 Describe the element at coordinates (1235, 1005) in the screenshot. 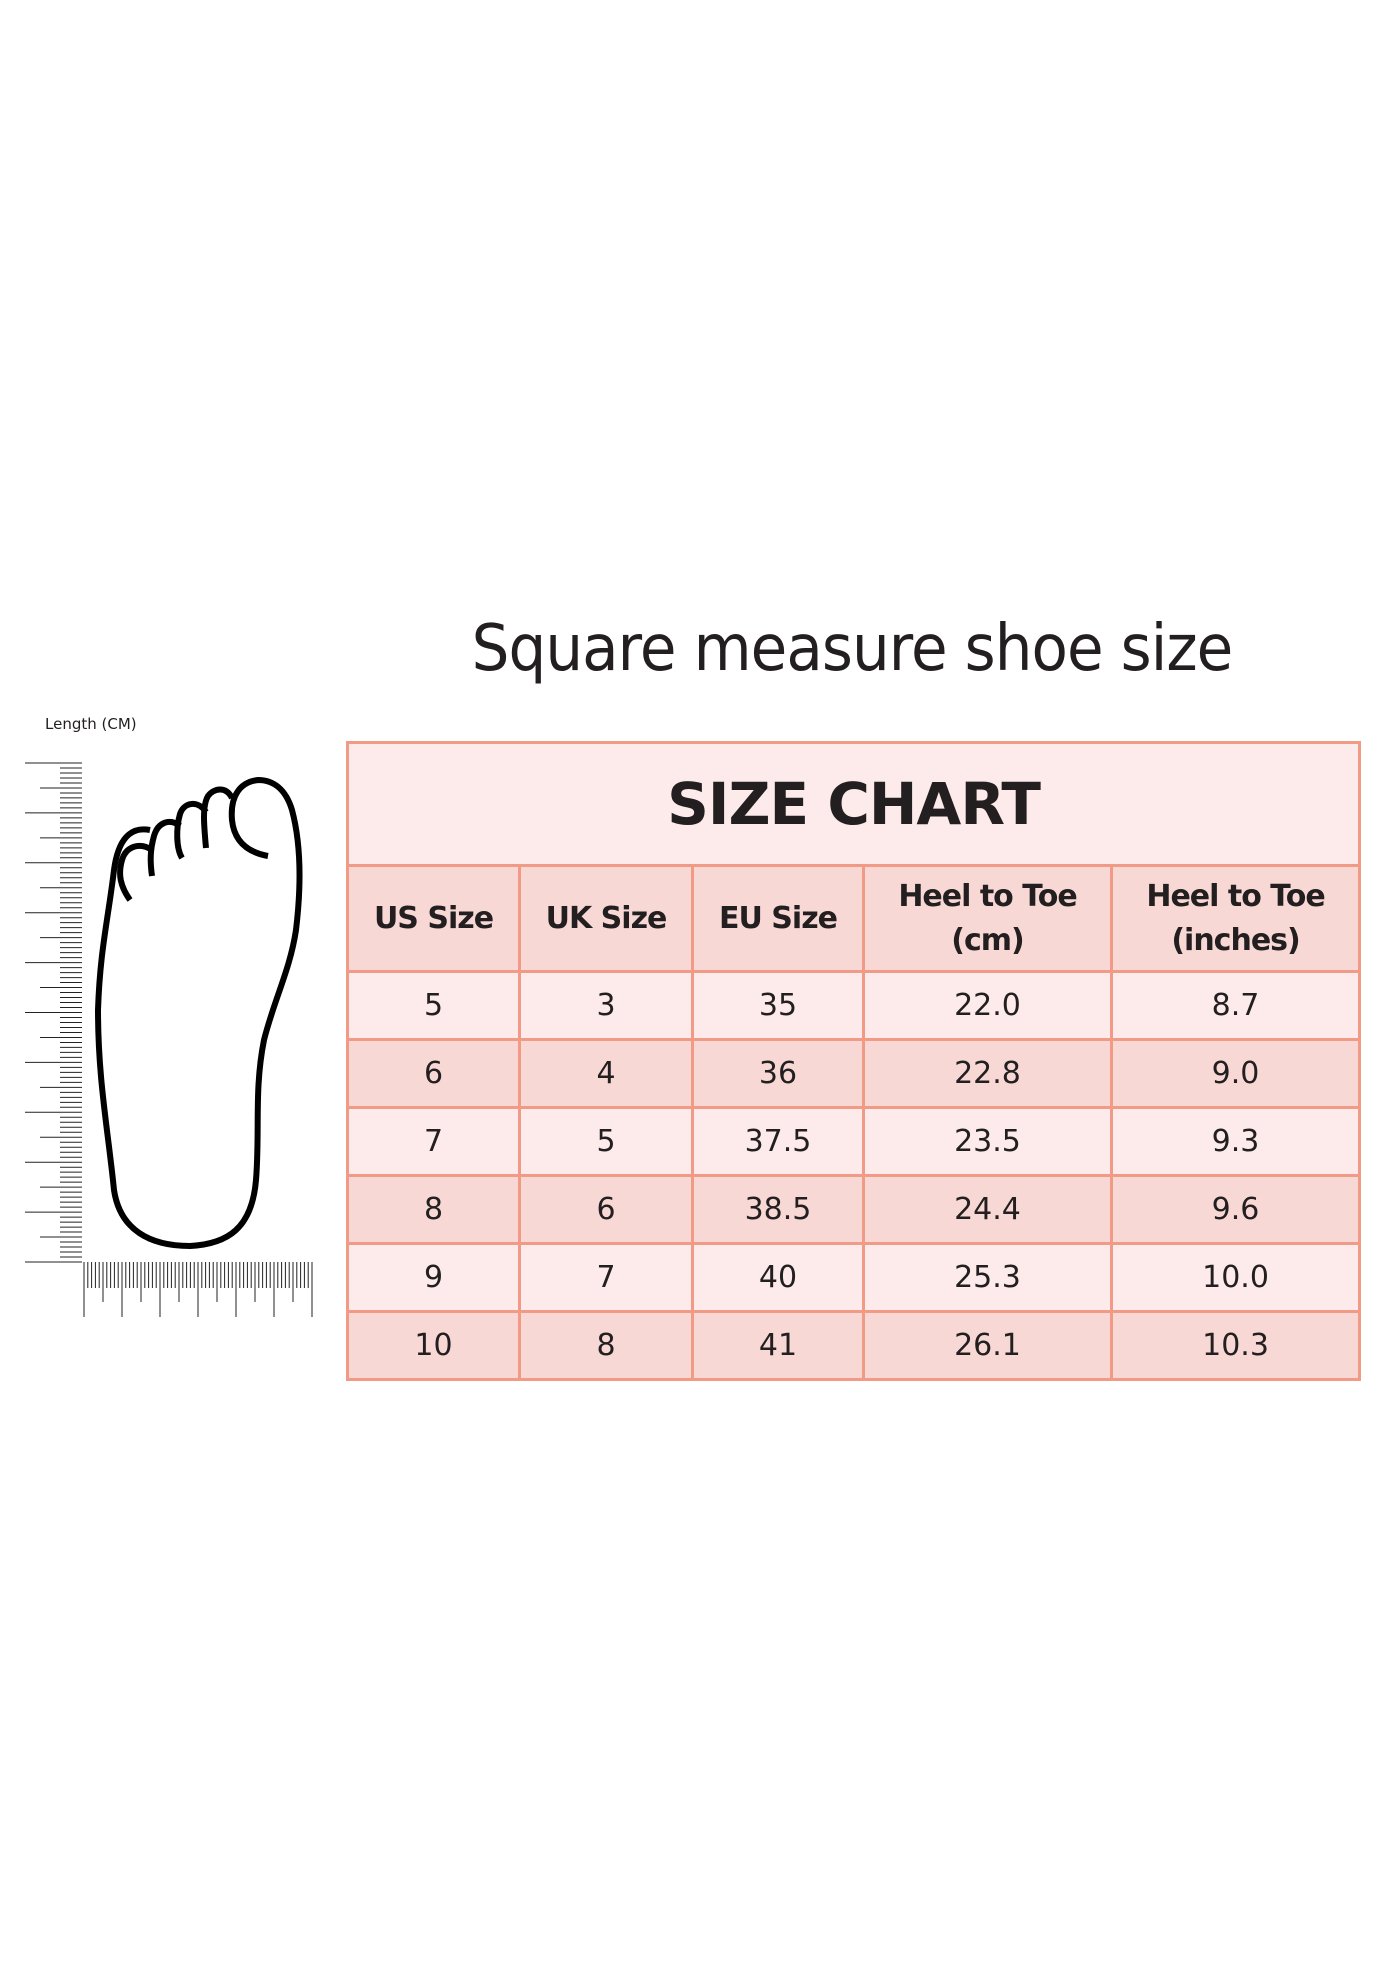

I see `table-cell: 8.7` at that location.